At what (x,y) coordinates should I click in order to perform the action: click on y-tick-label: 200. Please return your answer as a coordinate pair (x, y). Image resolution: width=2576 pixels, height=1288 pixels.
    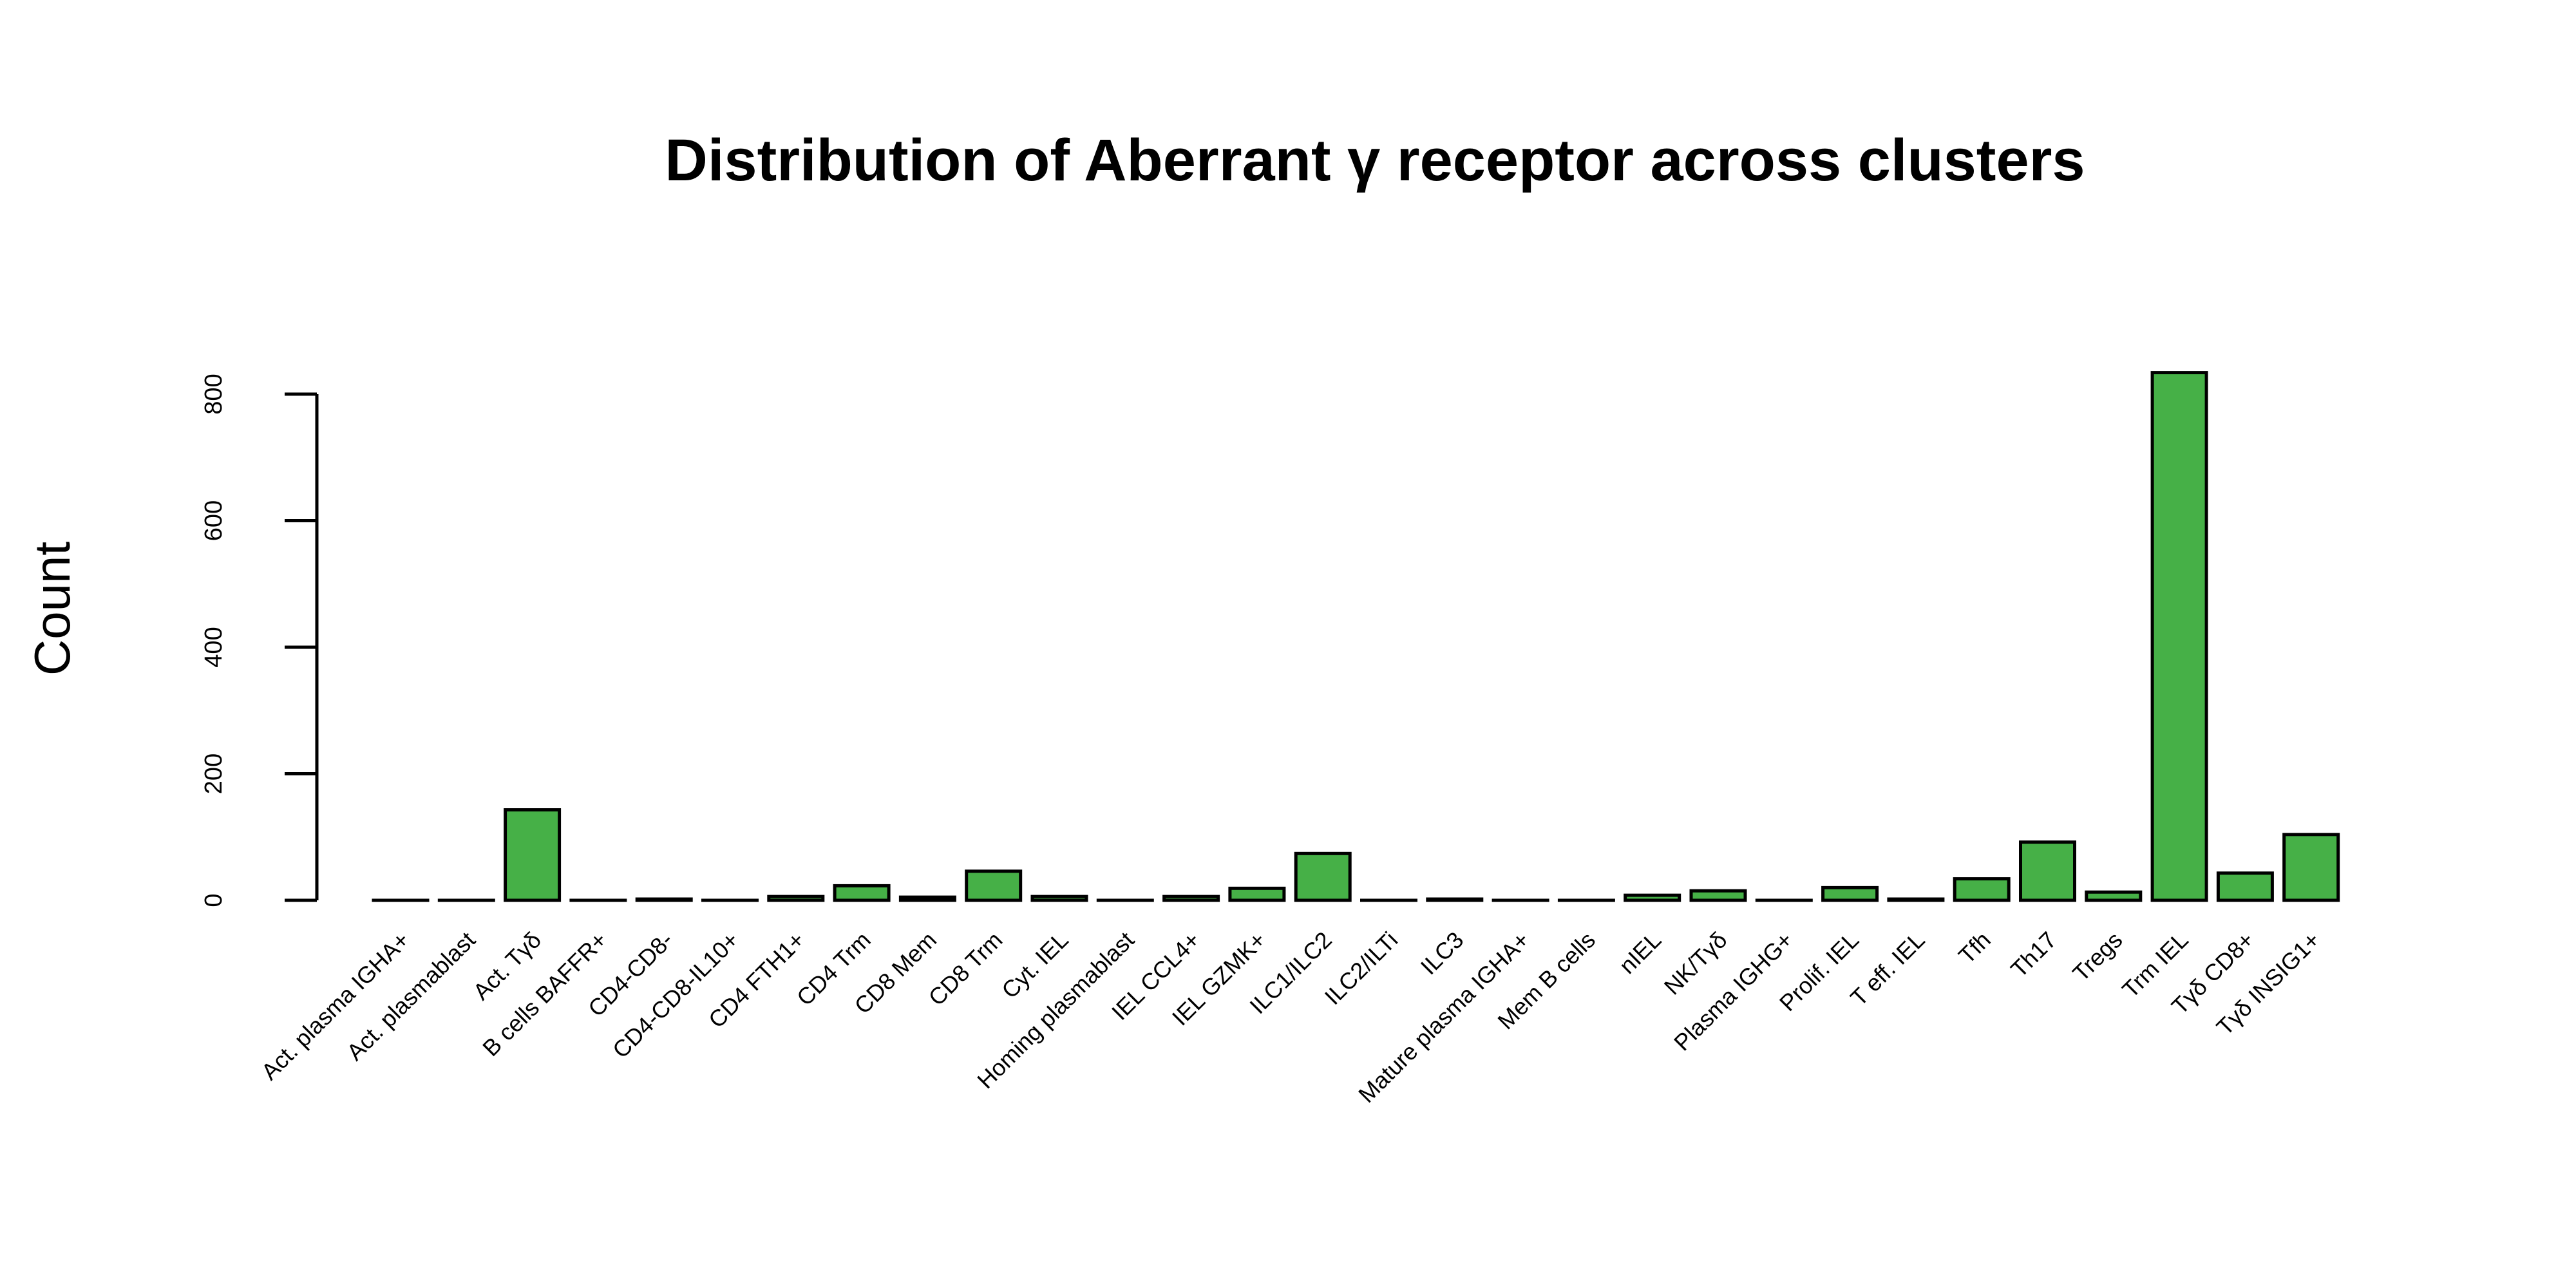
    Looking at the image, I should click on (214, 774).